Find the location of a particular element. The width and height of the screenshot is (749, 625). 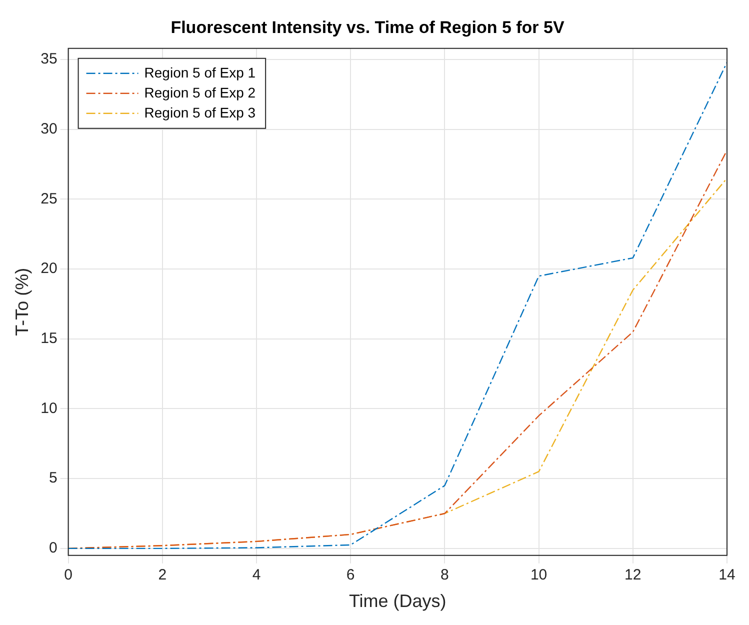

x-tick-label: 14 is located at coordinates (727, 575).